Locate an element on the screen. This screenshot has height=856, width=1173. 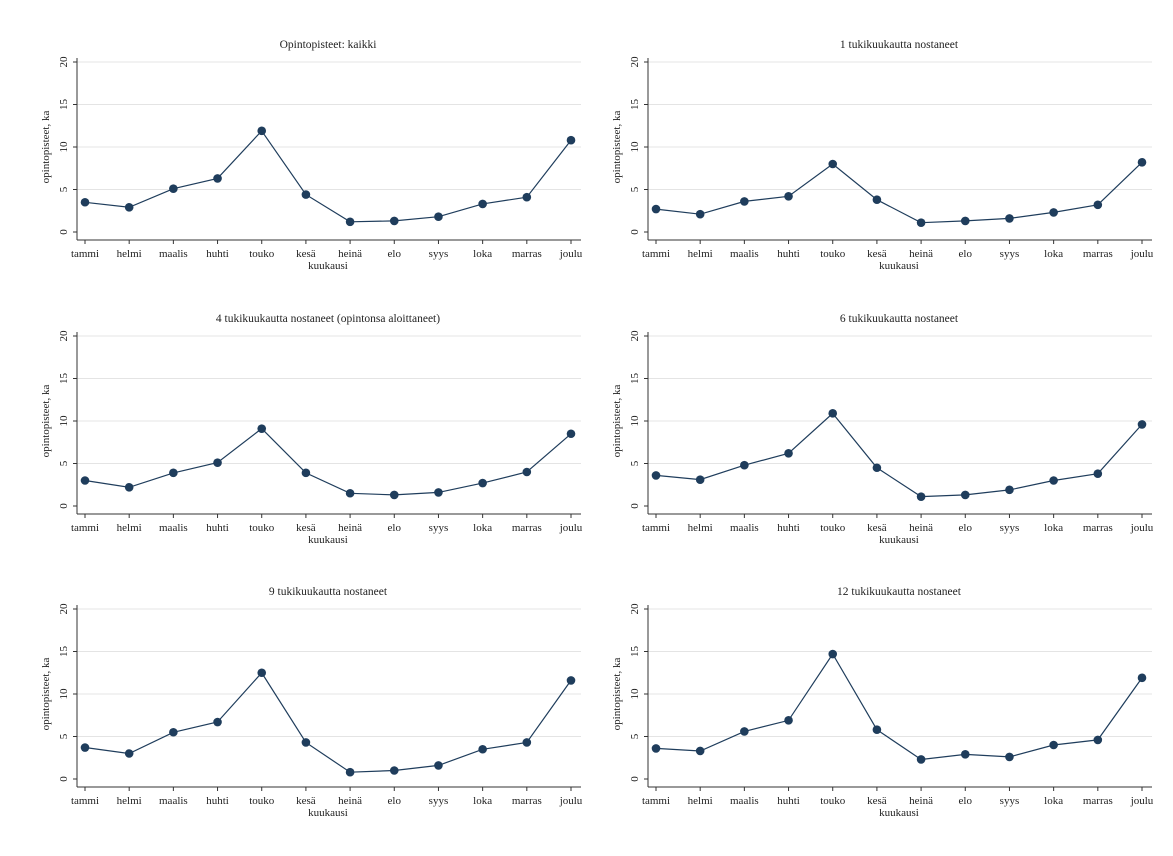
chart-title: 9 tukikuukautta nostaneet is located at coordinates (328, 592).